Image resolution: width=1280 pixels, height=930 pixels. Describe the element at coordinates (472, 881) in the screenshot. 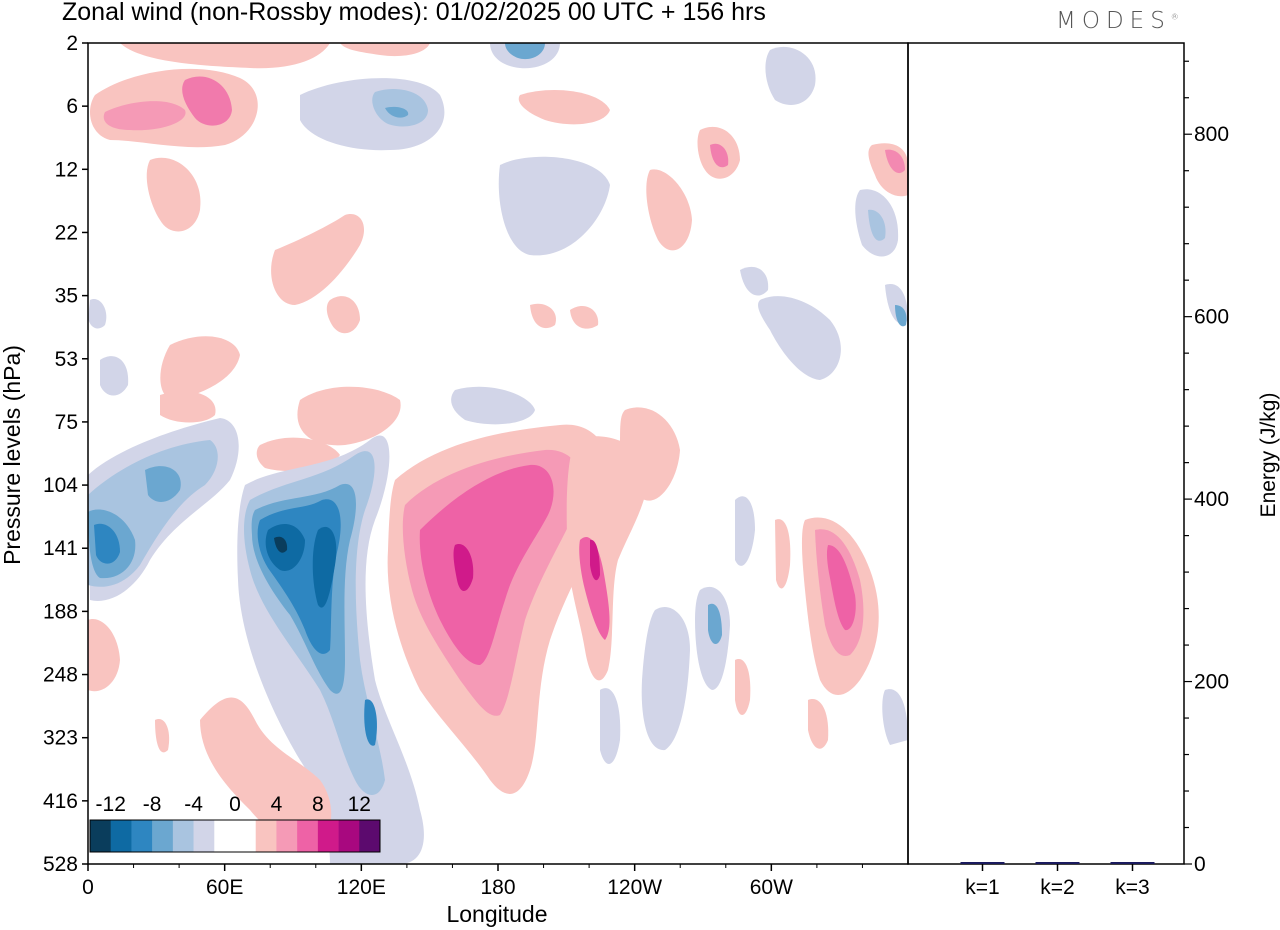

I see `x-axis: 0 60E 120E 180 120W 60W` at that location.